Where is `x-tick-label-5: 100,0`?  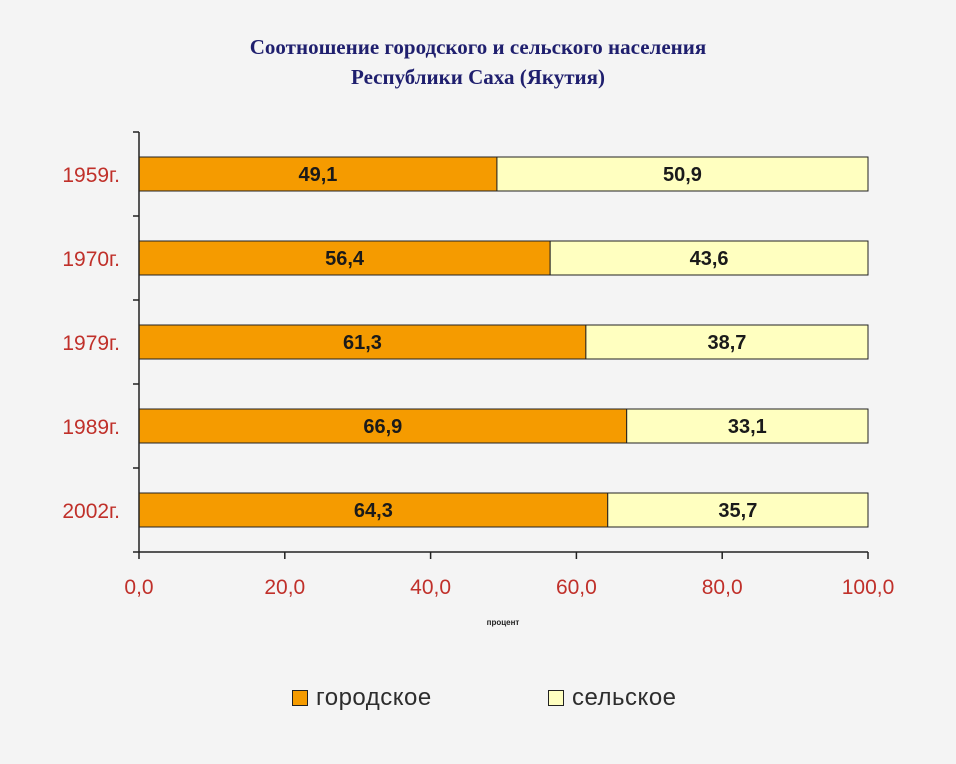 x-tick-label-5: 100,0 is located at coordinates (868, 587).